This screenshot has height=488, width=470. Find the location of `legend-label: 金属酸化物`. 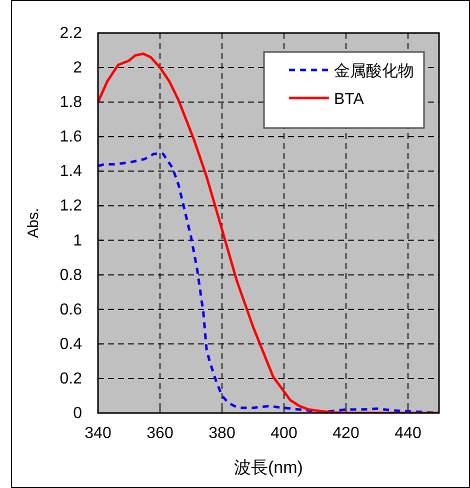

legend-label: 金属酸化物 is located at coordinates (374, 71).